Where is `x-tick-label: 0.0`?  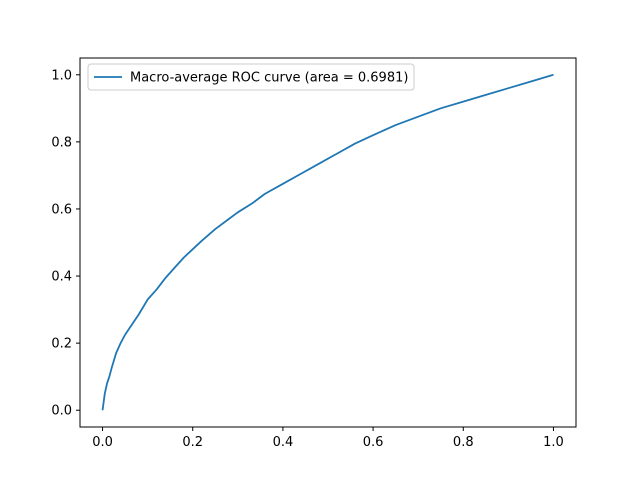 x-tick-label: 0.0 is located at coordinates (102, 442).